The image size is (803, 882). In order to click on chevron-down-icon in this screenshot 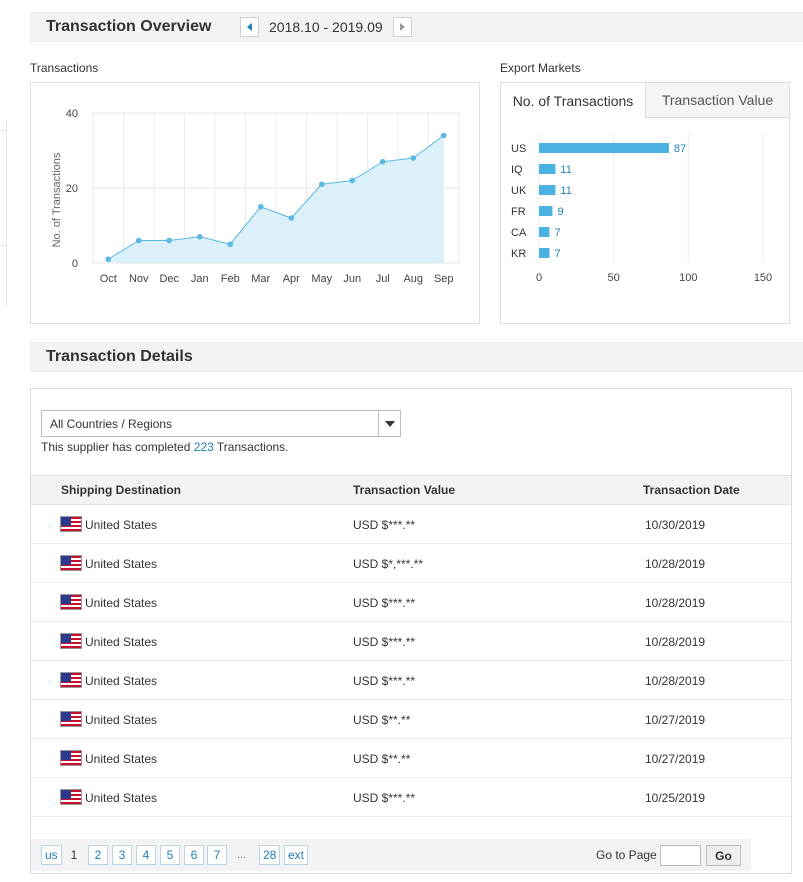, I will do `click(389, 423)`.